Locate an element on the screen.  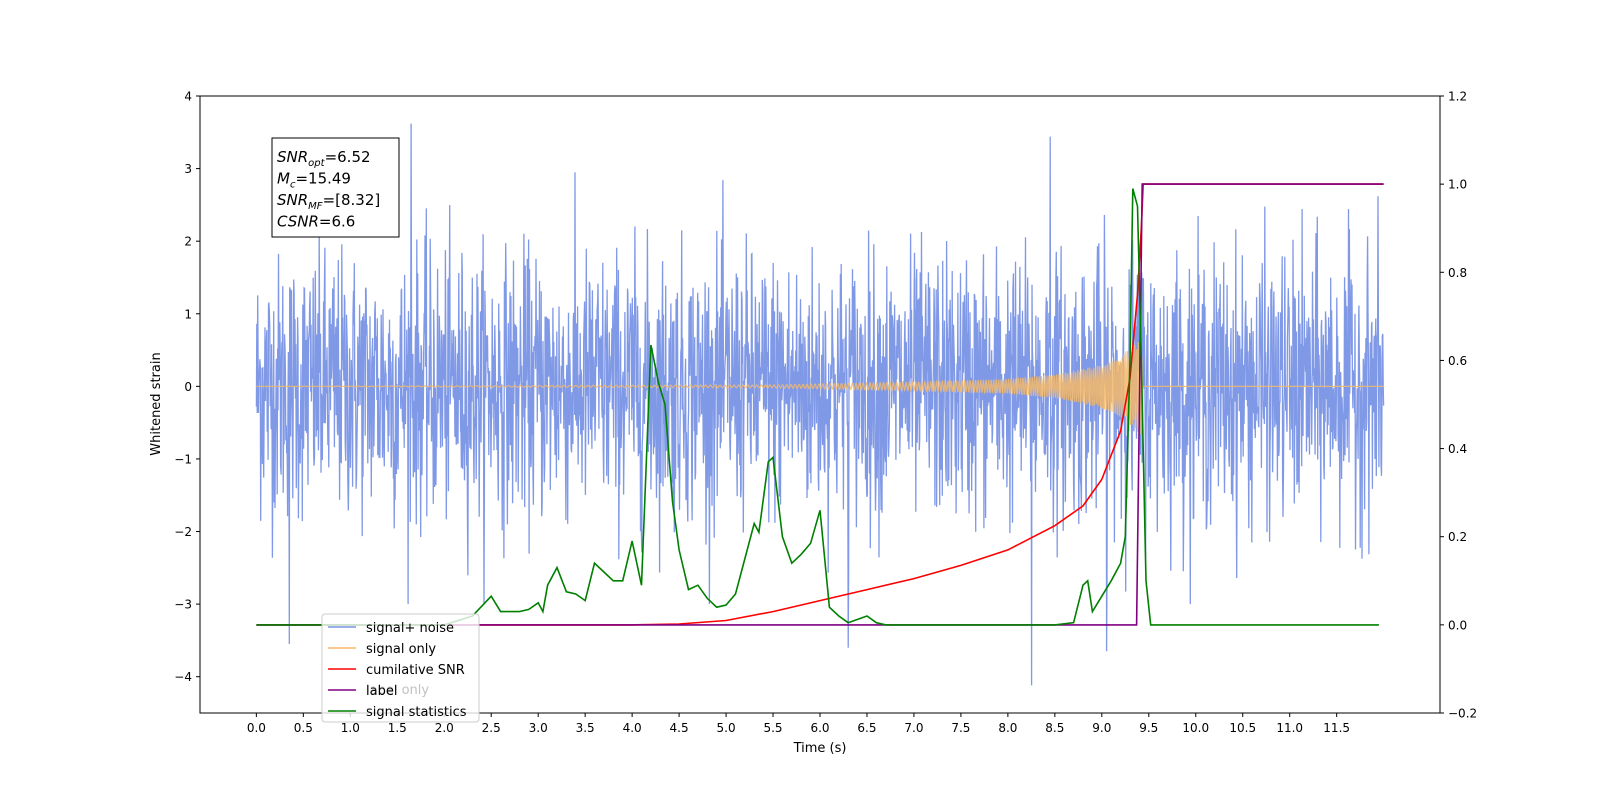
x-tick-label: 0.0 is located at coordinates (256, 728).